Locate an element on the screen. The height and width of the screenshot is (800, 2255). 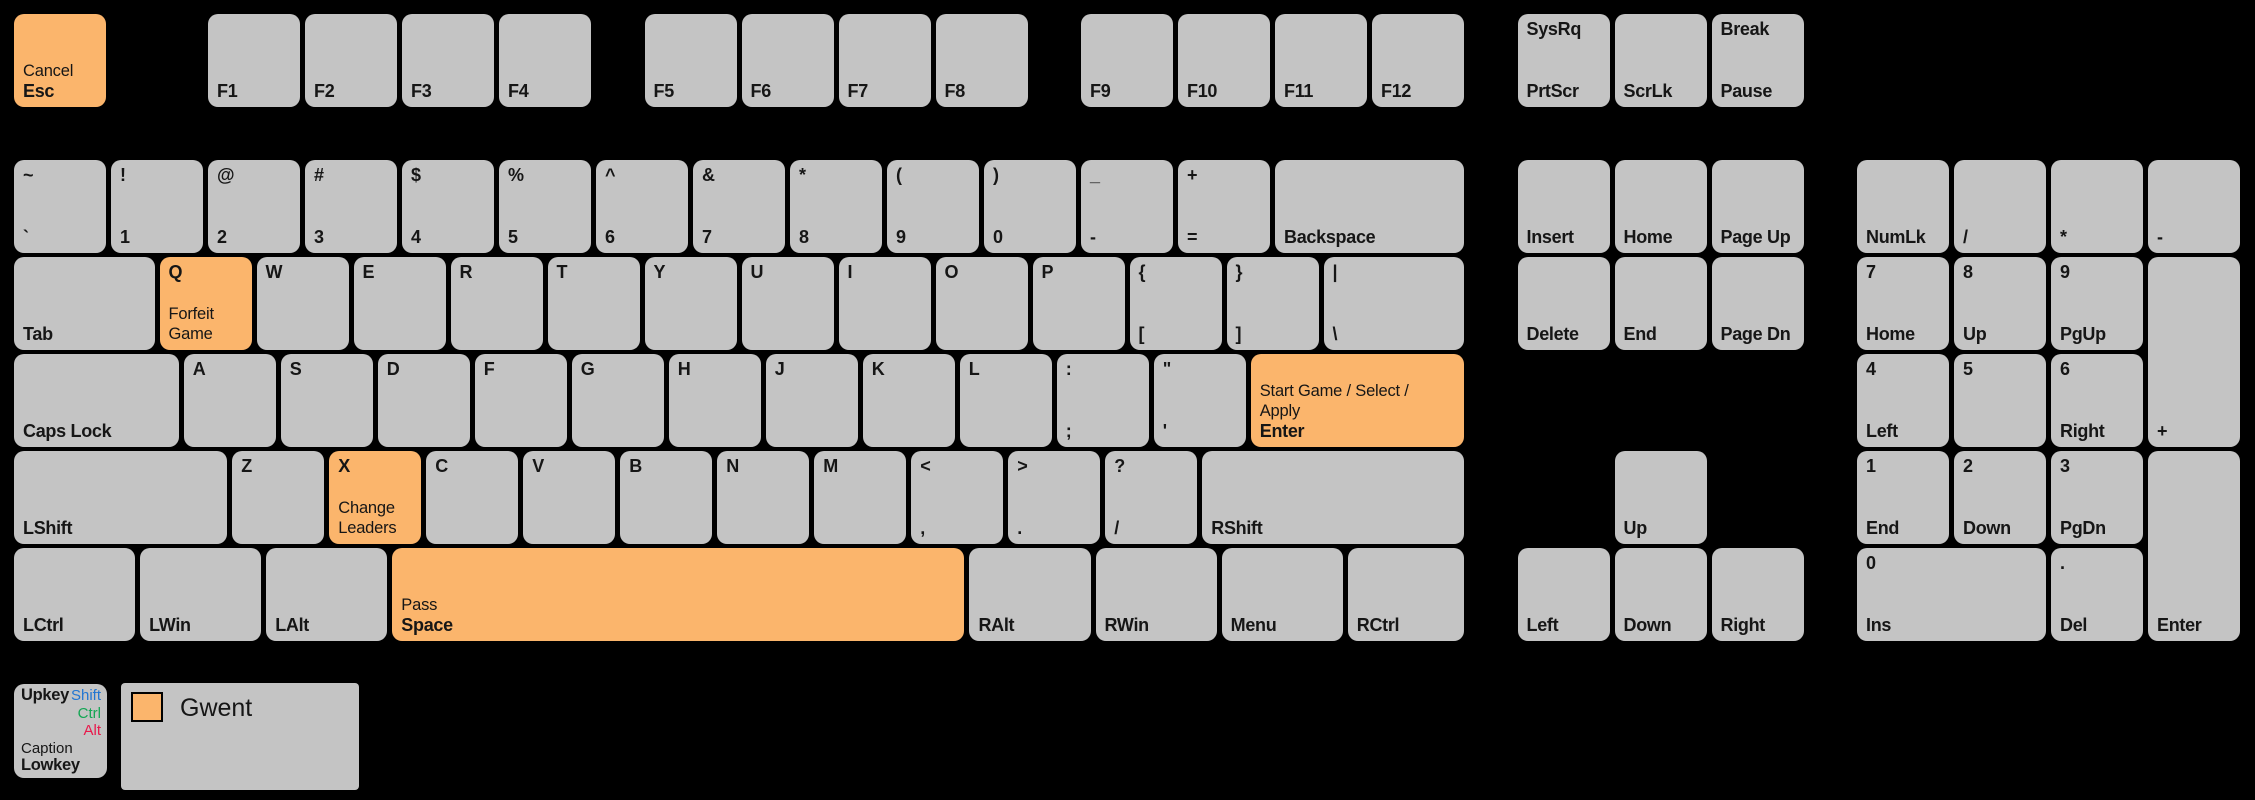
key-z: Z is located at coordinates (278, 497).